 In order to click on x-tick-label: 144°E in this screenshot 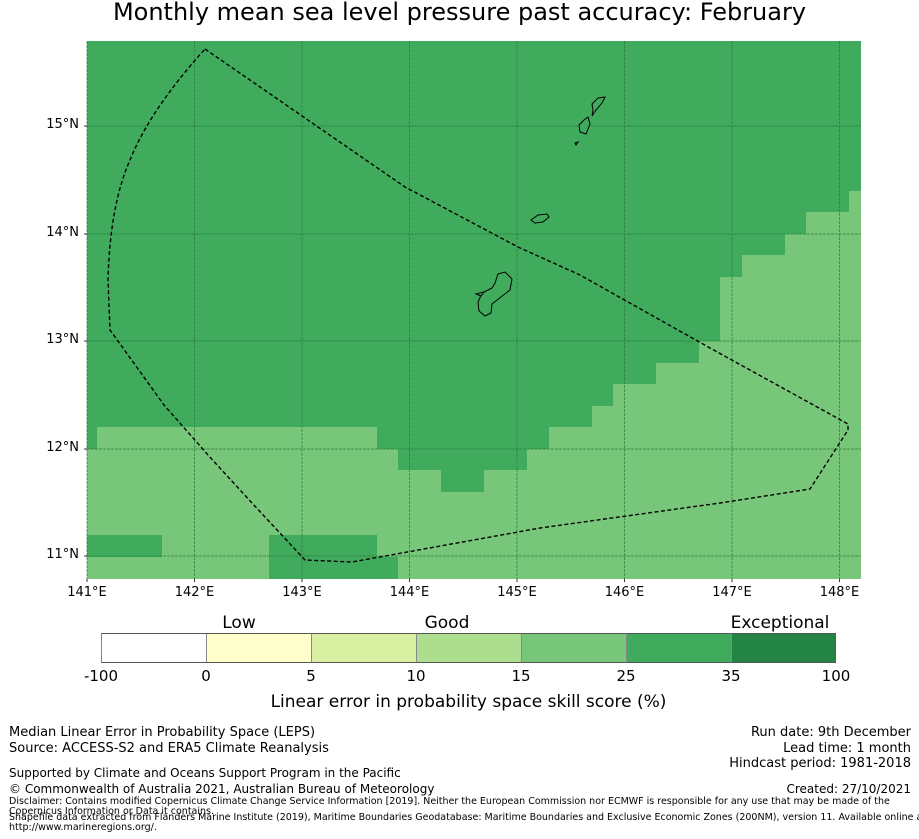, I will do `click(409, 592)`.